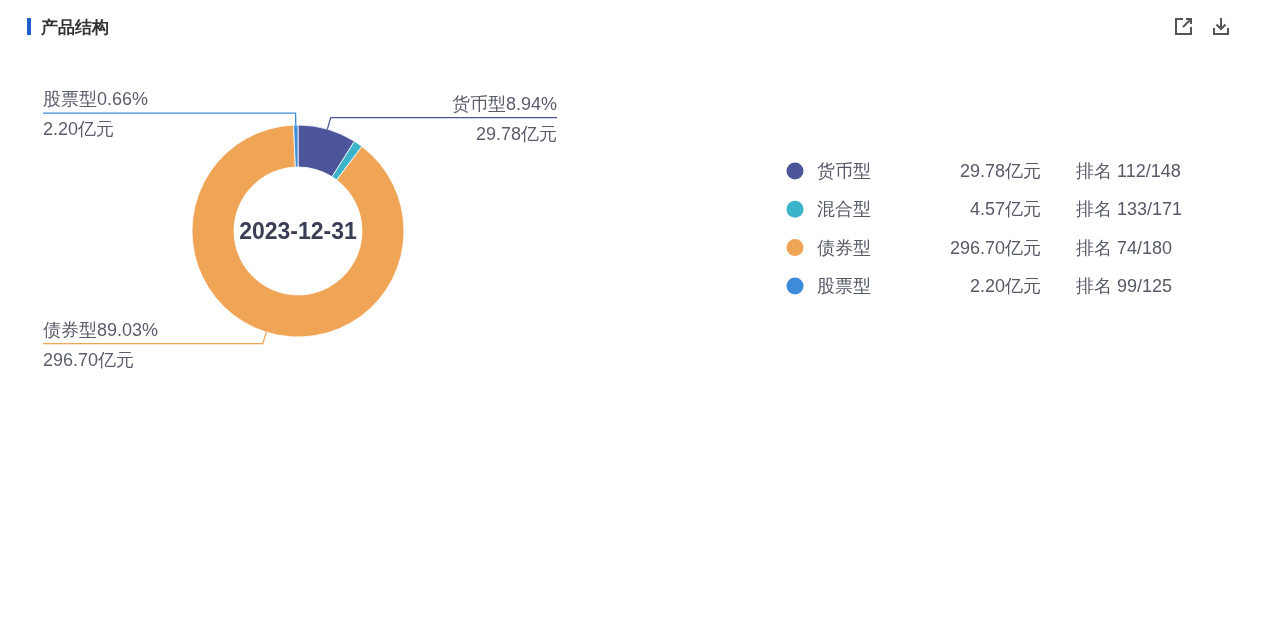  Describe the element at coordinates (89, 359) in the screenshot. I see `data-label: 296.70亿元` at that location.